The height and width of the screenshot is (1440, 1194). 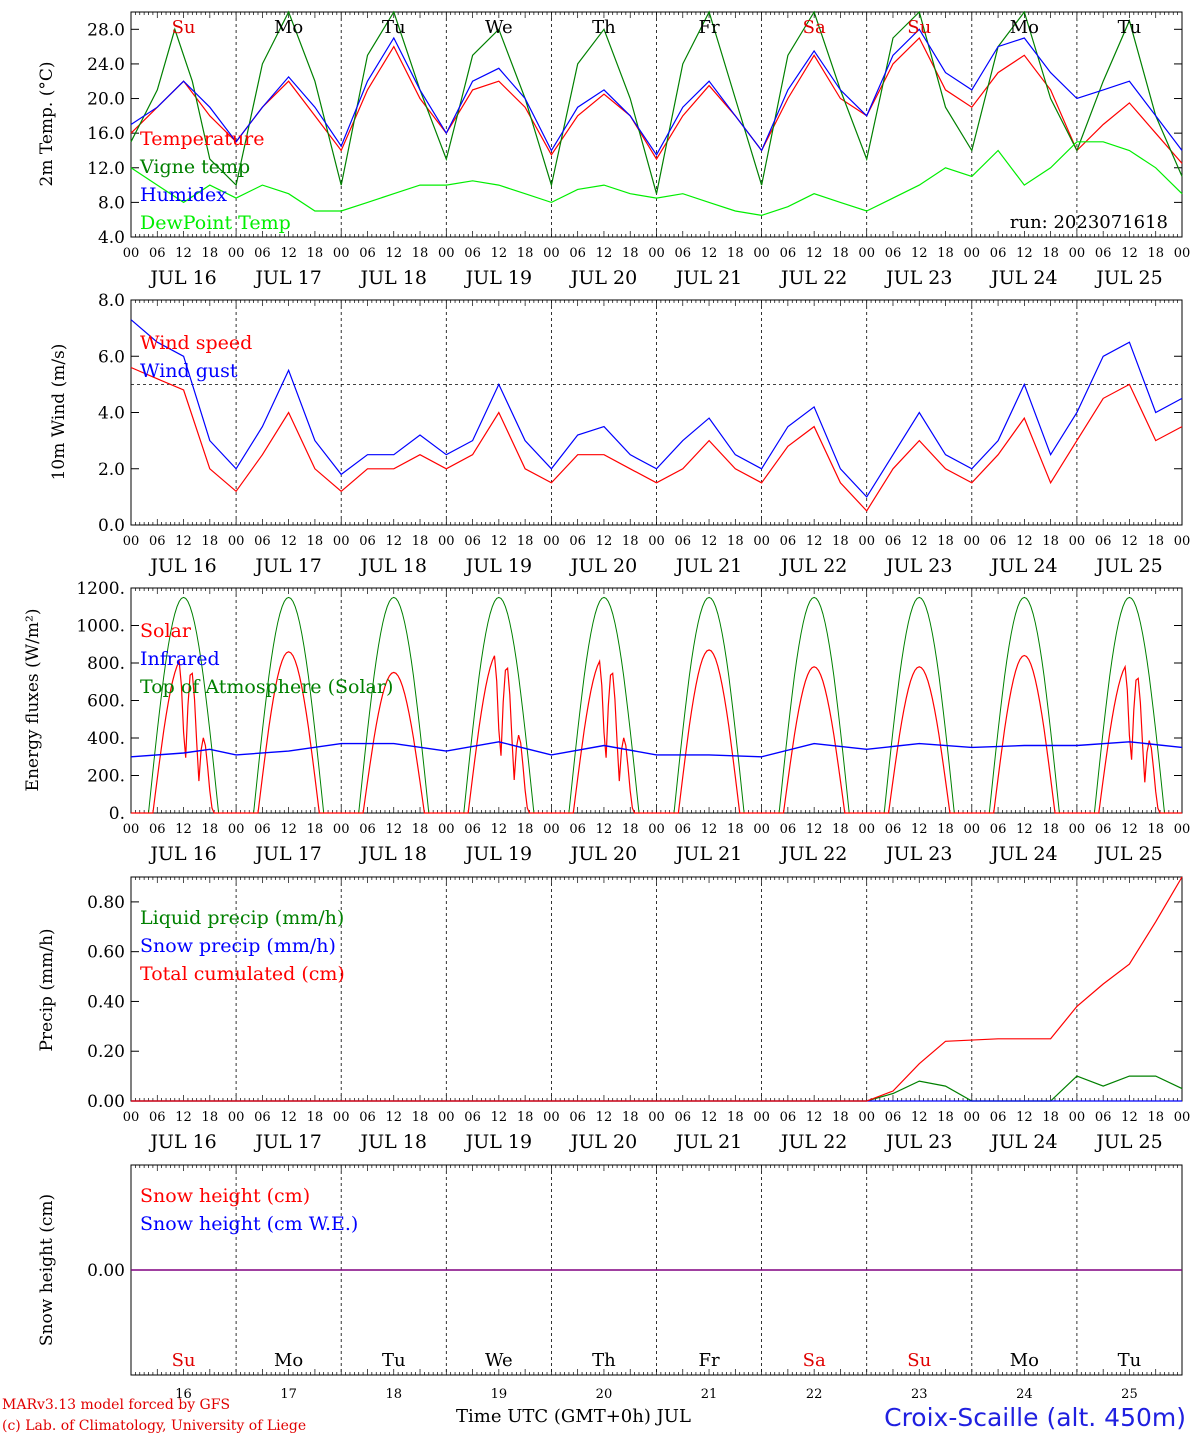 What do you see at coordinates (189, 371) in the screenshot?
I see `legend-wind-gust: Wind gust` at bounding box center [189, 371].